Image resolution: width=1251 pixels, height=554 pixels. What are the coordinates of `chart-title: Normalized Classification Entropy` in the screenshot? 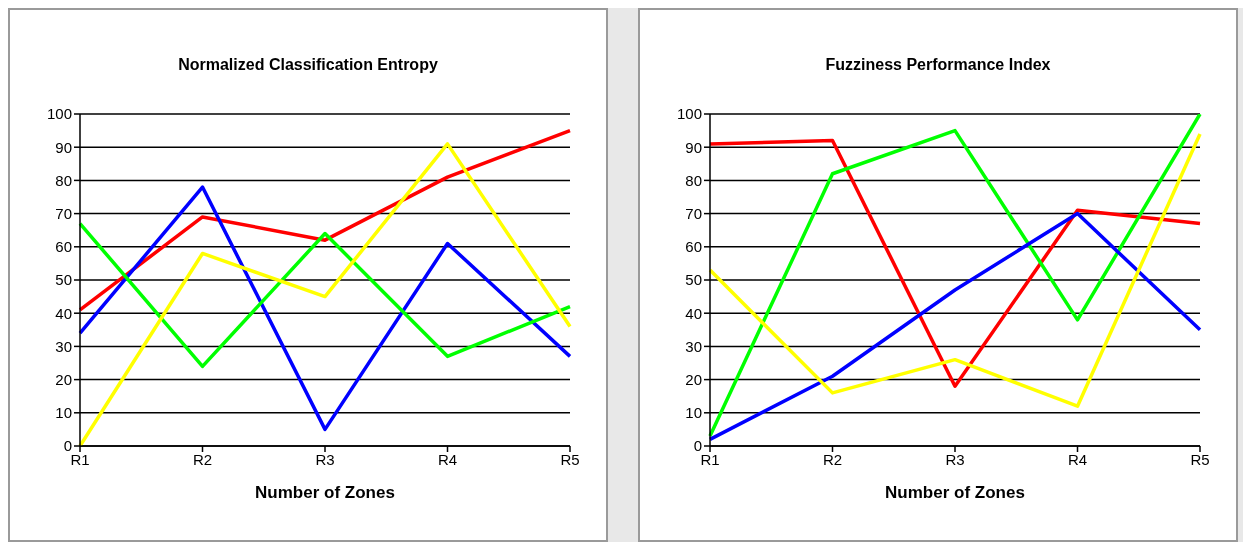 It's located at (308, 65).